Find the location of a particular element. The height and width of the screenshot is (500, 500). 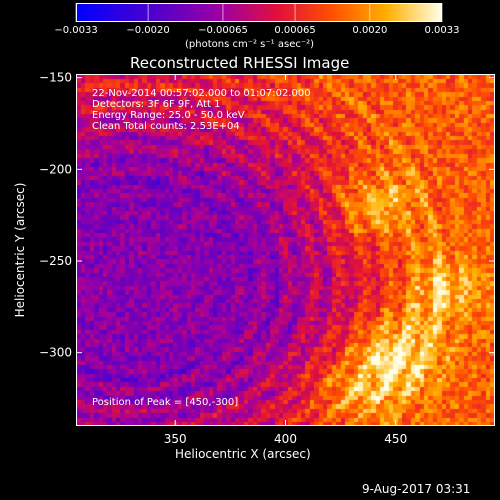

y-tick-label: −250 is located at coordinates (55, 261).